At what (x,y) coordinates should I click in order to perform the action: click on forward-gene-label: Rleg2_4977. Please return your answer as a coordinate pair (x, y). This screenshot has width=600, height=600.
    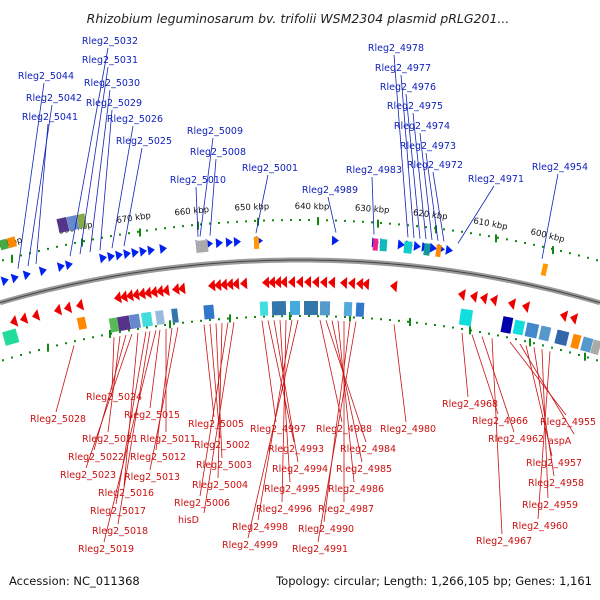
    Looking at the image, I should click on (403, 68).